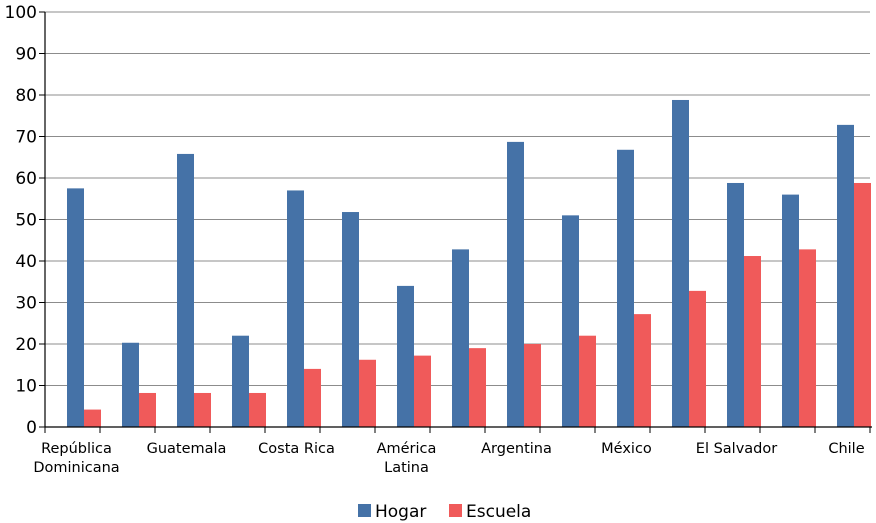 The width and height of the screenshot is (876, 523). What do you see at coordinates (26, 55) in the screenshot?
I see `y-tick-label: 90` at bounding box center [26, 55].